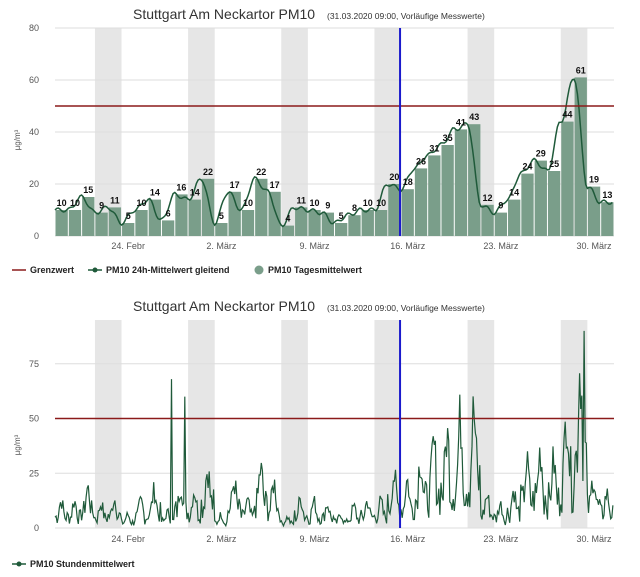 This screenshot has width=640, height=577. Describe the element at coordinates (327, 206) in the screenshot. I see `data-label: 9` at that location.